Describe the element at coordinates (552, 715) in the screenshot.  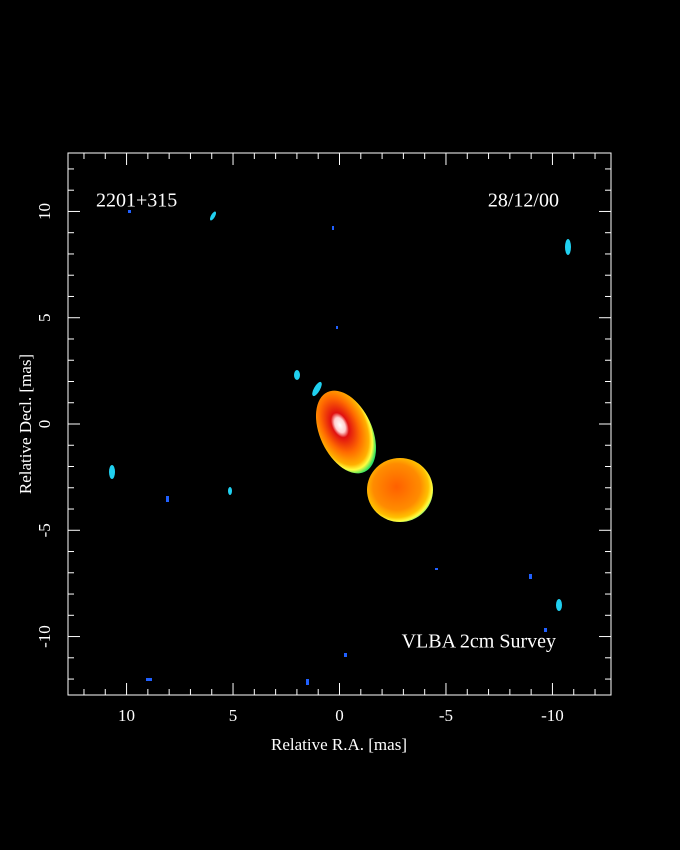
I see `x-tick-label: -10` at that location.